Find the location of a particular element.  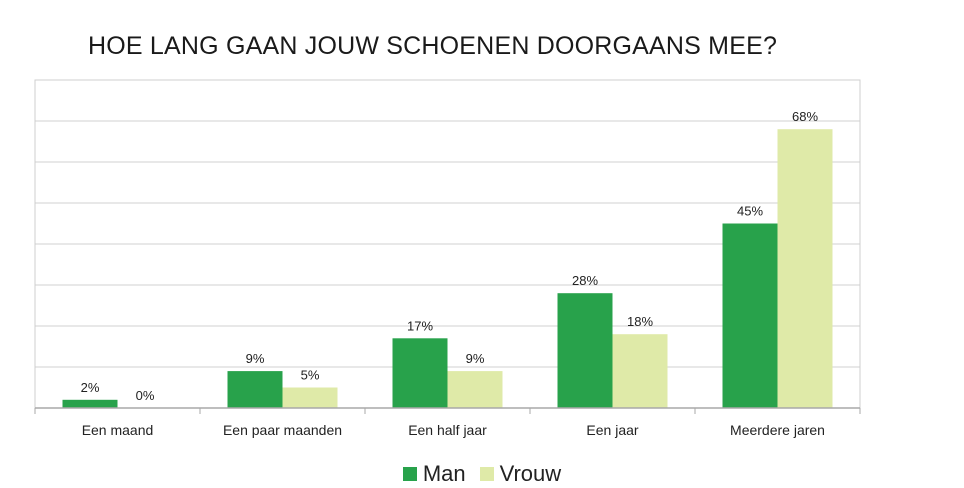

legend-swatch-man is located at coordinates (409, 474).